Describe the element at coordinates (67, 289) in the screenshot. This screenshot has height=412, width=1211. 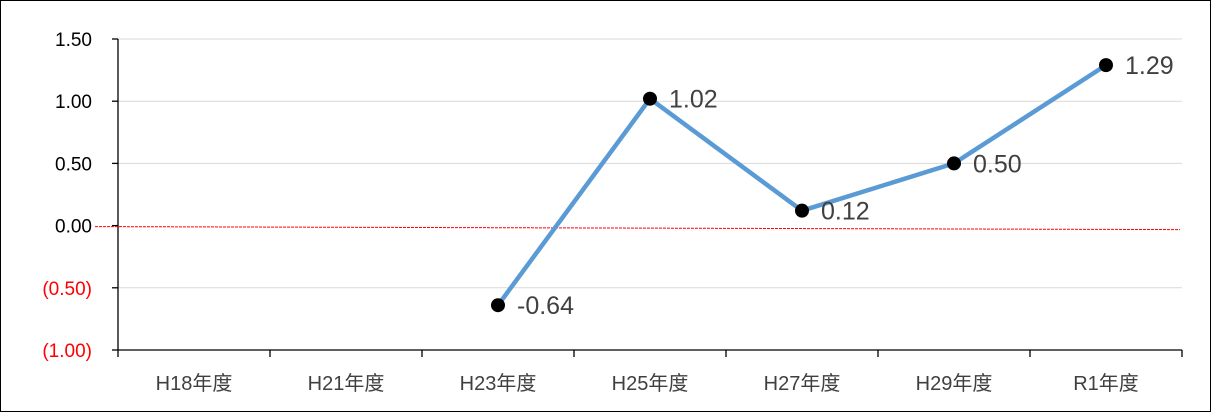
I see `y-tick-label: (0.50)` at that location.